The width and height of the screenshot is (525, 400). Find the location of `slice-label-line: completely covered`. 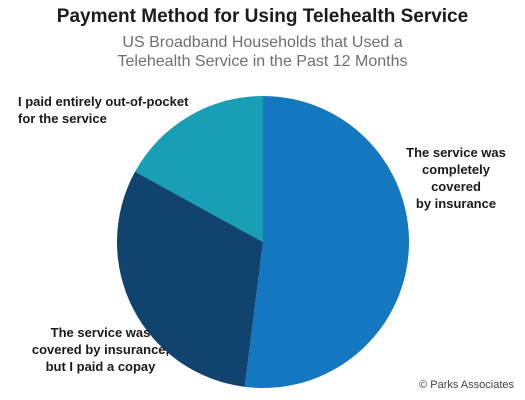

slice-label-line: completely covered is located at coordinates (456, 178).